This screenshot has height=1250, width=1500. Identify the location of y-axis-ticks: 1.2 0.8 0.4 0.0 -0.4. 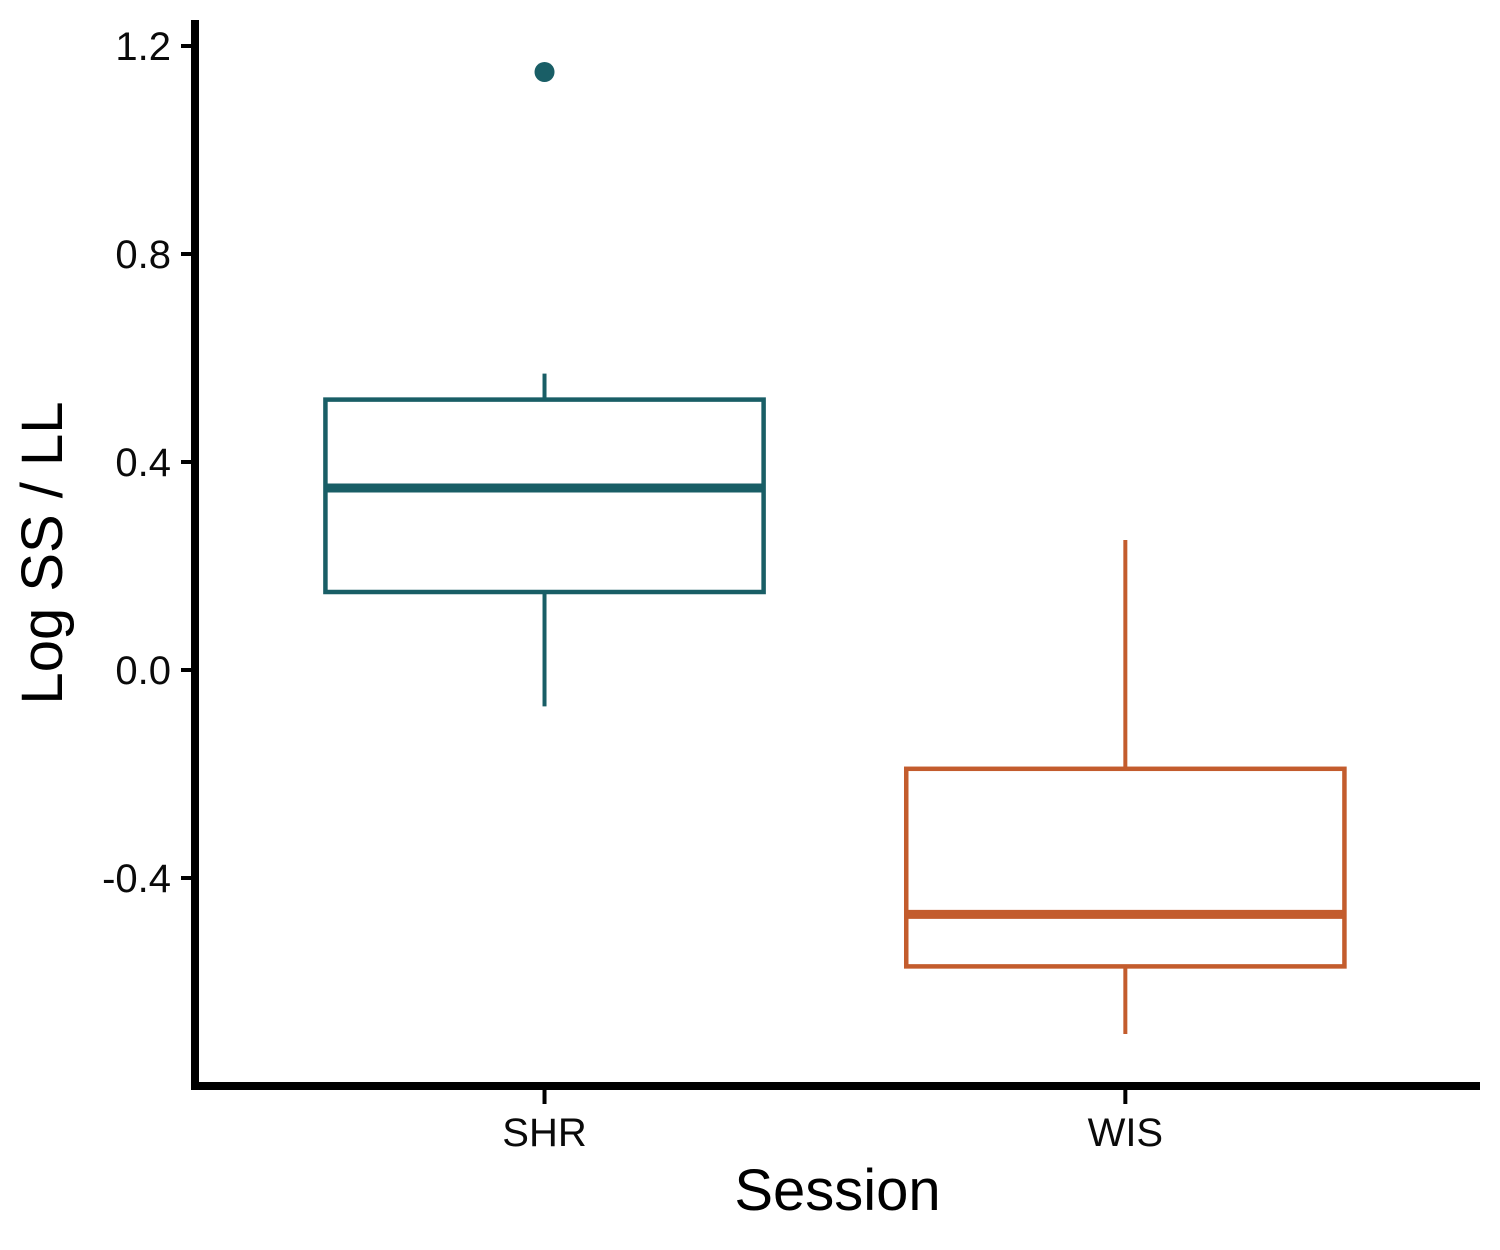
(148, 463).